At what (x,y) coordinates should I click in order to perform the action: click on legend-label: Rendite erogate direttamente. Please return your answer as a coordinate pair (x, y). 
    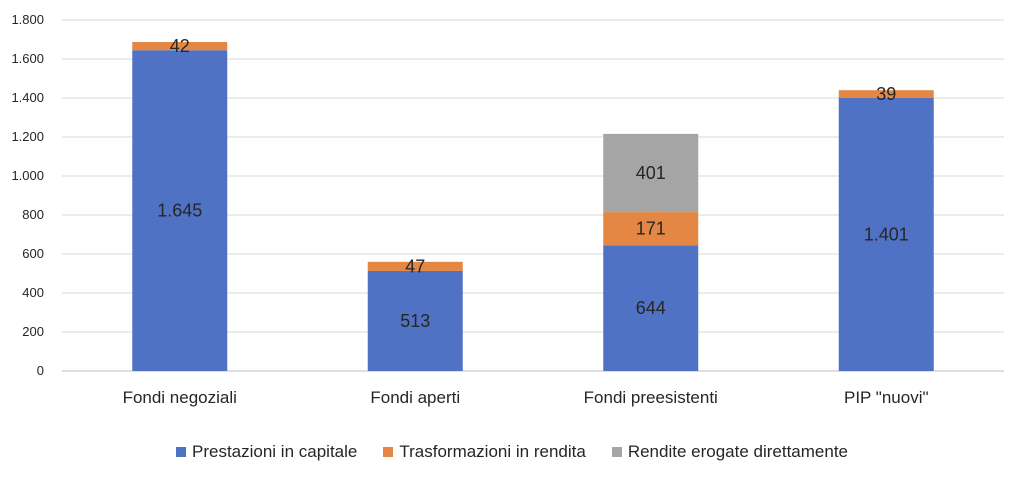
    Looking at the image, I should click on (738, 451).